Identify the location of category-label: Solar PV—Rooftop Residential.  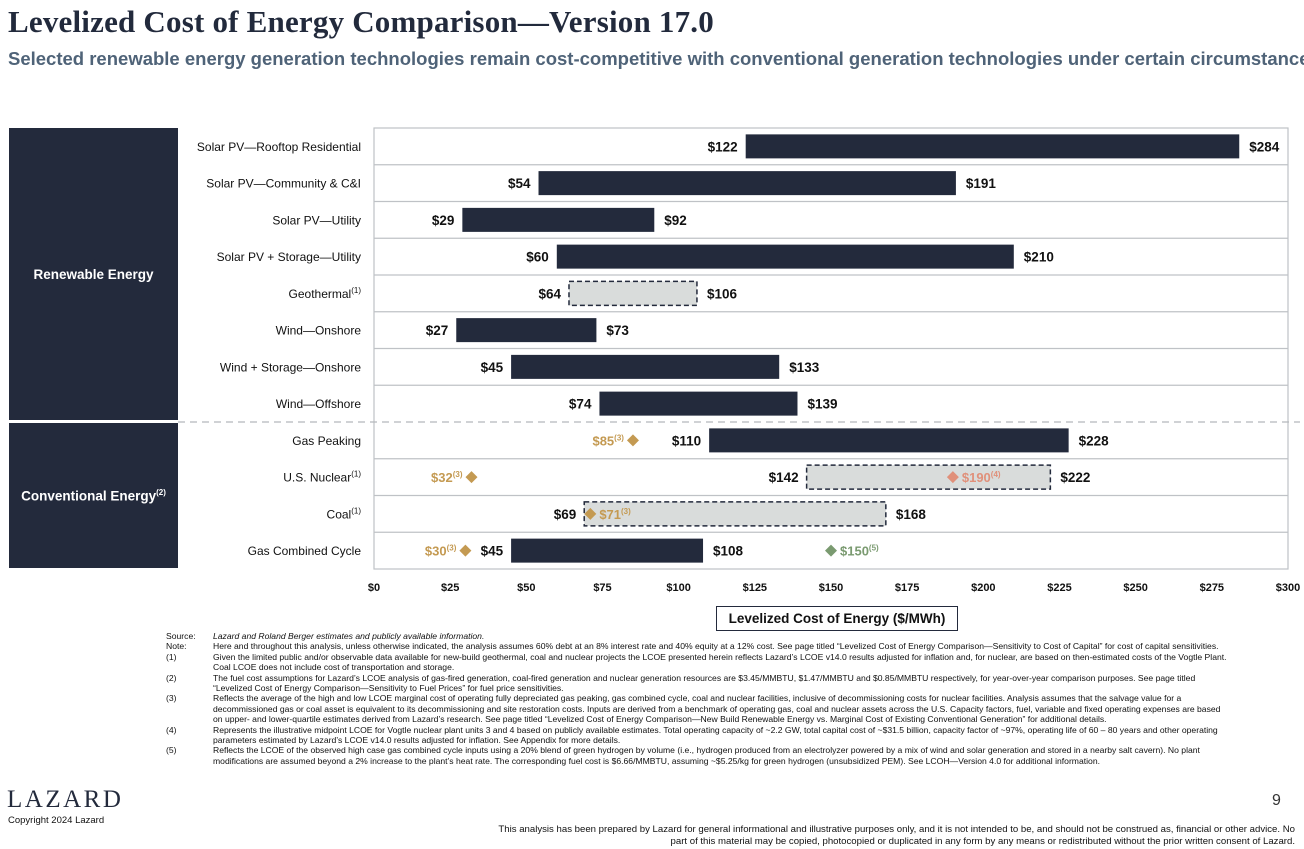
(279, 147).